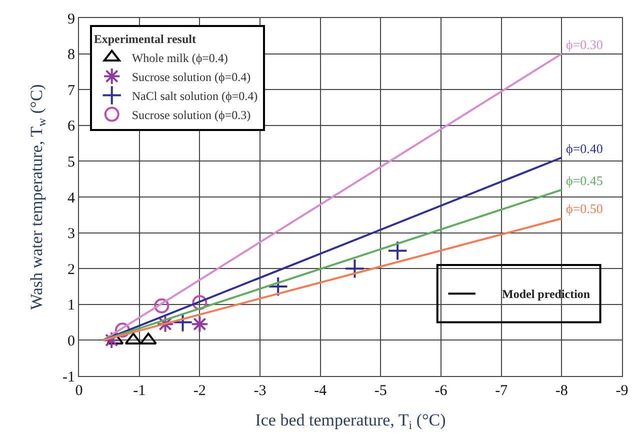 The image size is (639, 442). I want to click on y-tick-label: 6, so click(72, 126).